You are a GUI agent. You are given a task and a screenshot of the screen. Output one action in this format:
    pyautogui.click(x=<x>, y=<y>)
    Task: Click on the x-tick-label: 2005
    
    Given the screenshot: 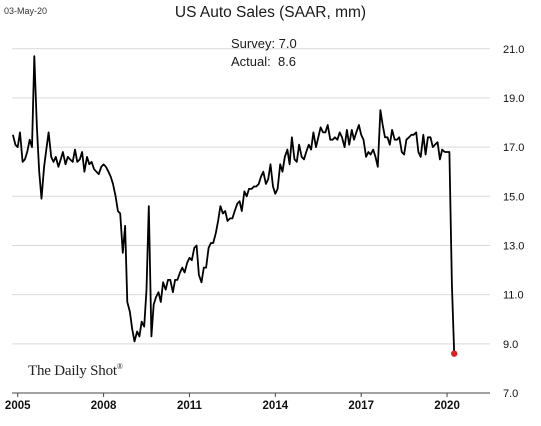 What is the action you would take?
    pyautogui.click(x=18, y=406)
    